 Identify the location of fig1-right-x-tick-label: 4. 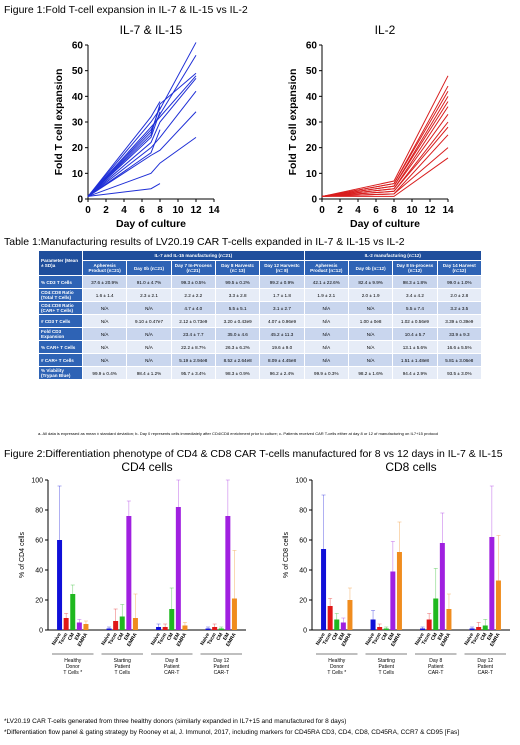
(358, 210).